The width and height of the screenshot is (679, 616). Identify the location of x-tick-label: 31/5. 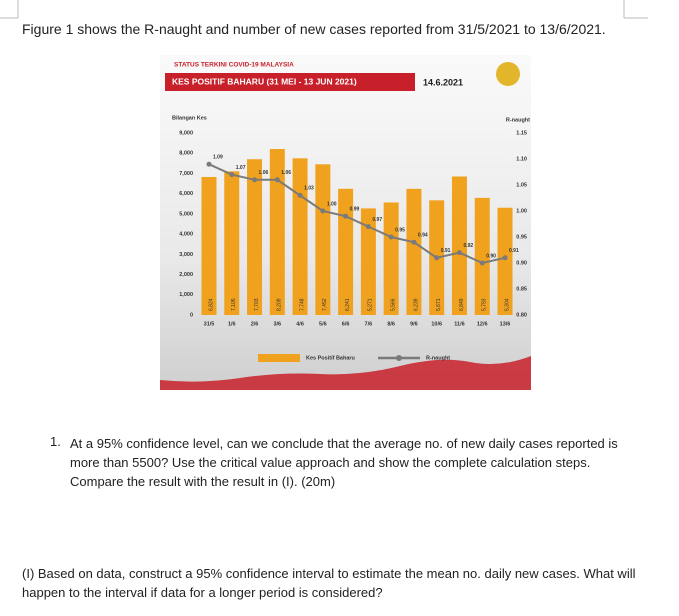
(209, 324).